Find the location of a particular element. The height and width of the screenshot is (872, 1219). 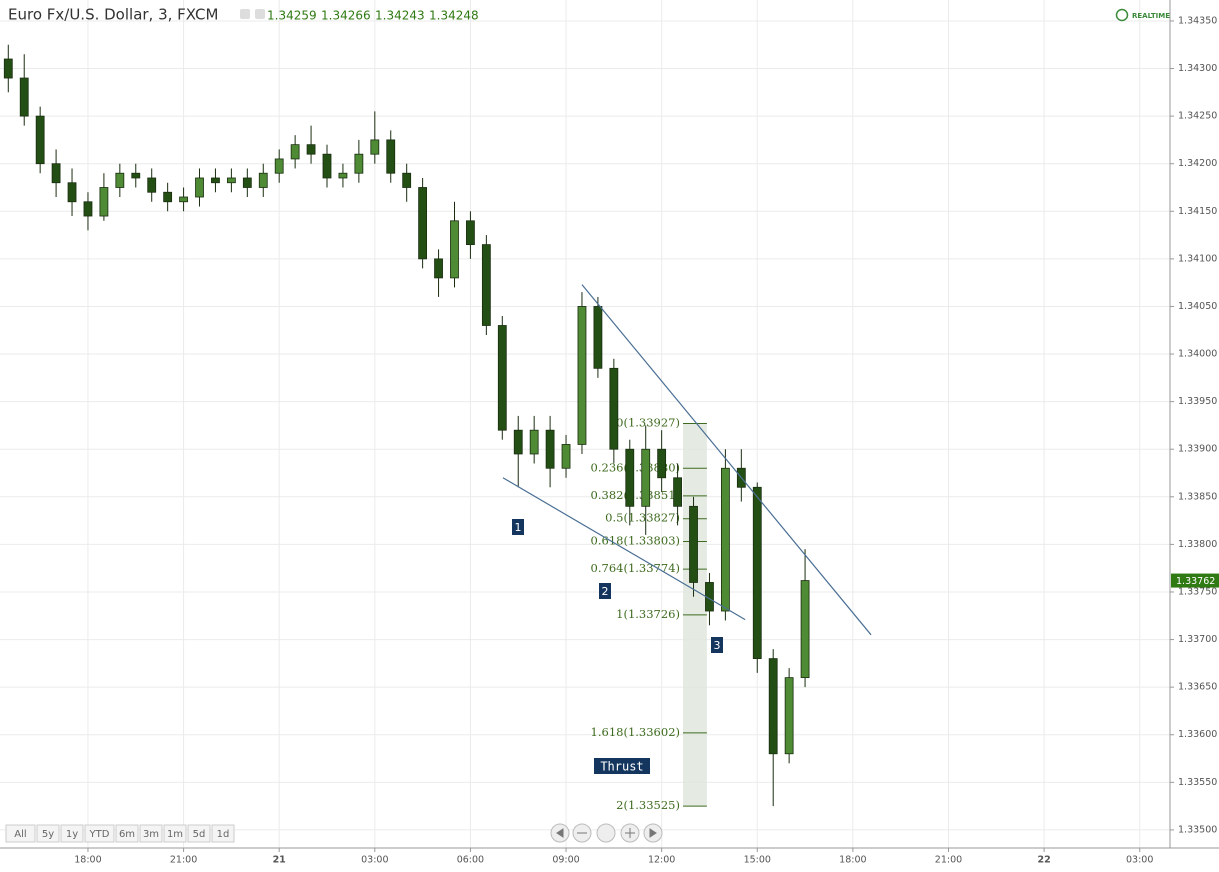

range-label: All is located at coordinates (20, 834).